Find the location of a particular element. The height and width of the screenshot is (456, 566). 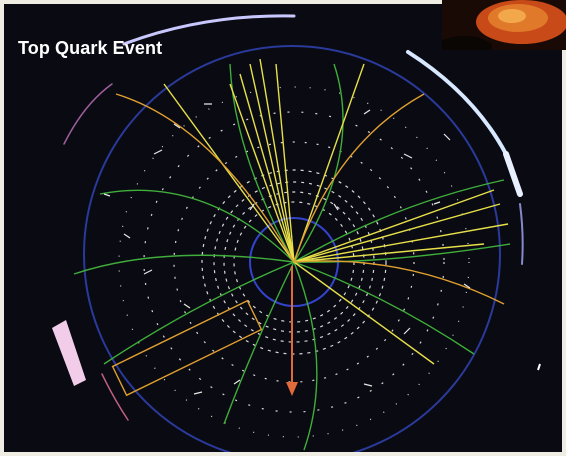

thumbnail-image is located at coordinates (504, 25).